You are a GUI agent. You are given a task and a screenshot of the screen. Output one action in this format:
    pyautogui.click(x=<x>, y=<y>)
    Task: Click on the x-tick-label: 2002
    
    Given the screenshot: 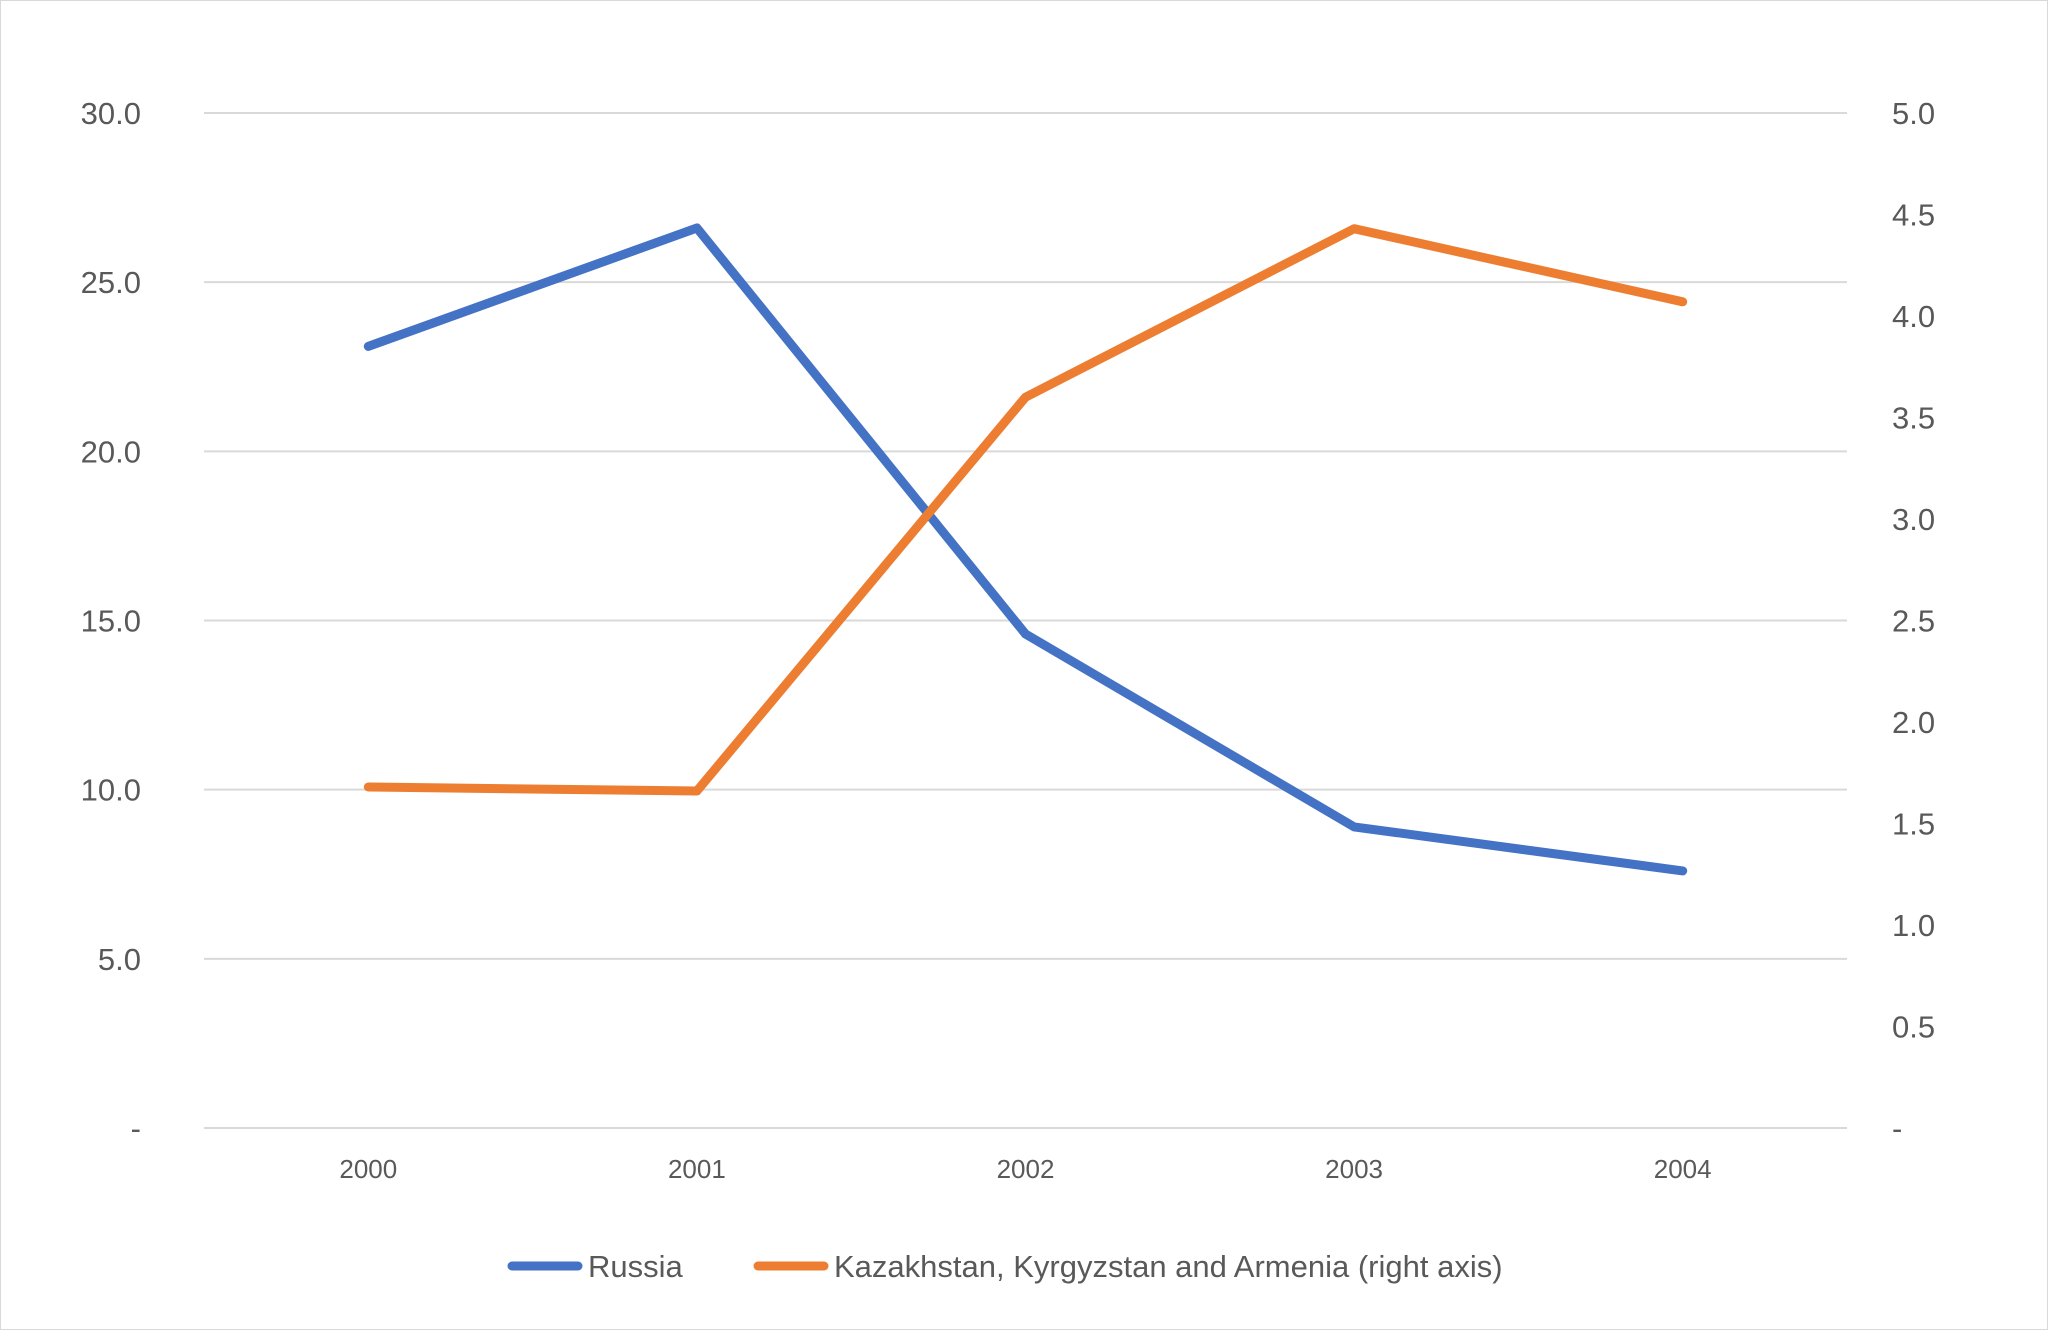 What is the action you would take?
    pyautogui.click(x=1026, y=1169)
    